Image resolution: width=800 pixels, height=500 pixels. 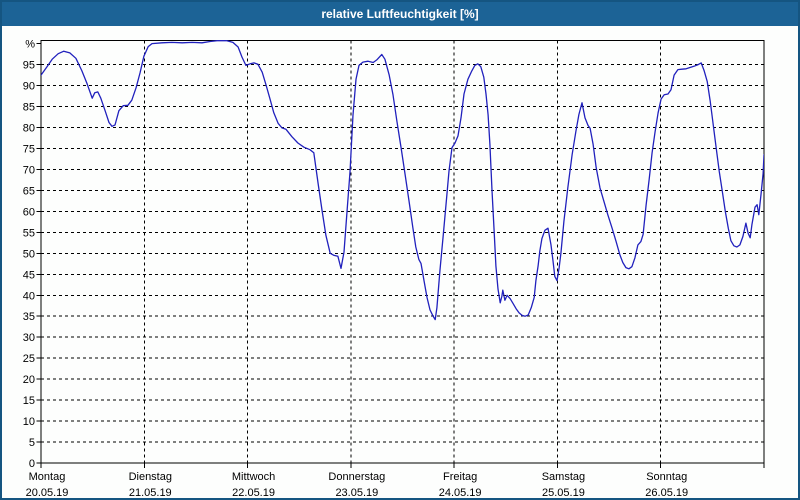 What do you see at coordinates (666, 493) in the screenshot?
I see `x-axis-date-label: 26.05.19` at bounding box center [666, 493].